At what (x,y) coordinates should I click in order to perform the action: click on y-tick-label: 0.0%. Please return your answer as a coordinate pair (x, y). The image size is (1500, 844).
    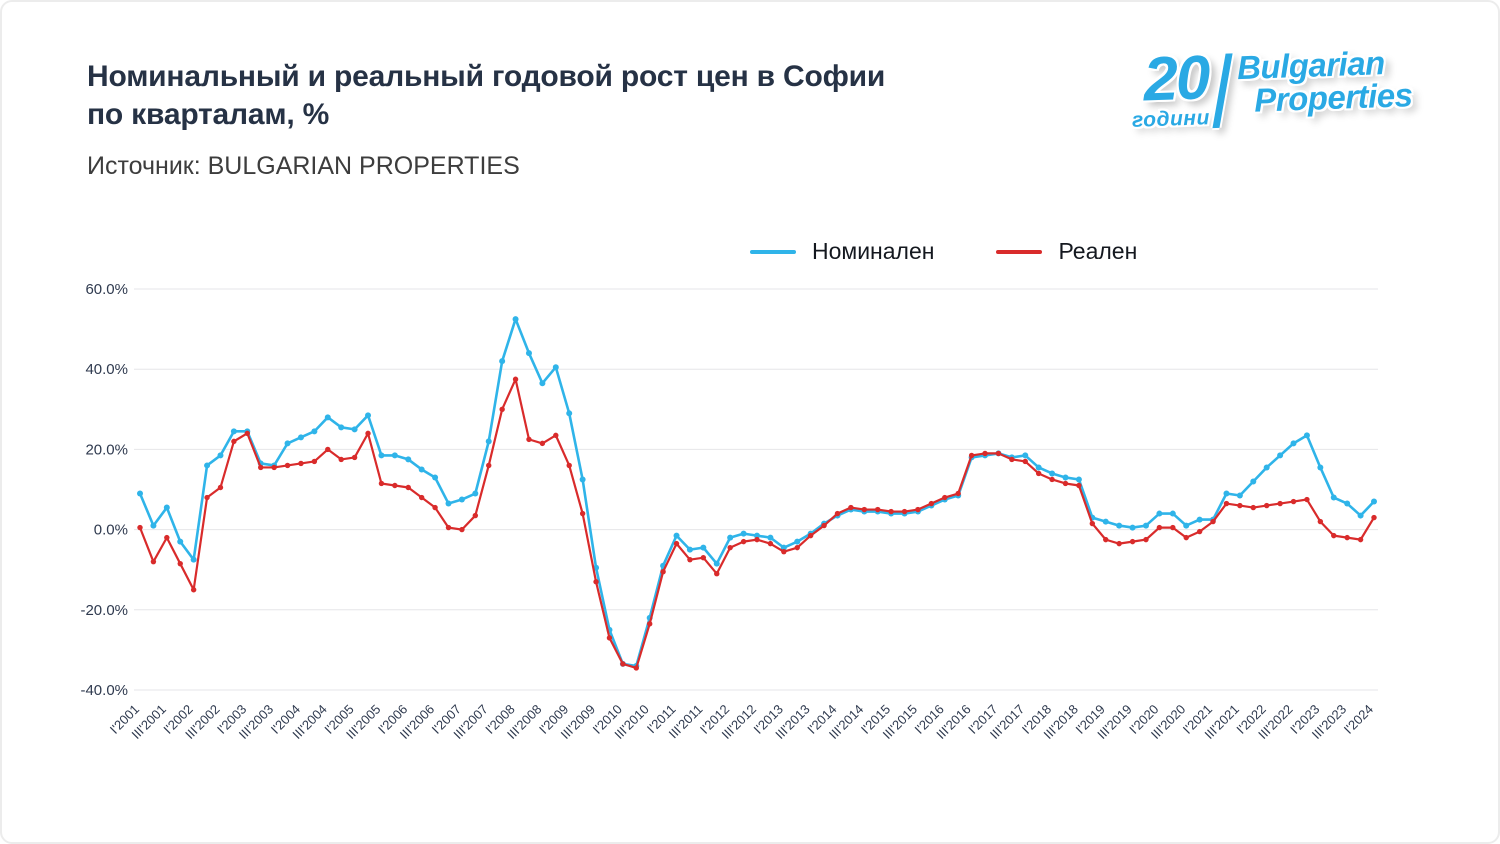
    Looking at the image, I should click on (111, 530).